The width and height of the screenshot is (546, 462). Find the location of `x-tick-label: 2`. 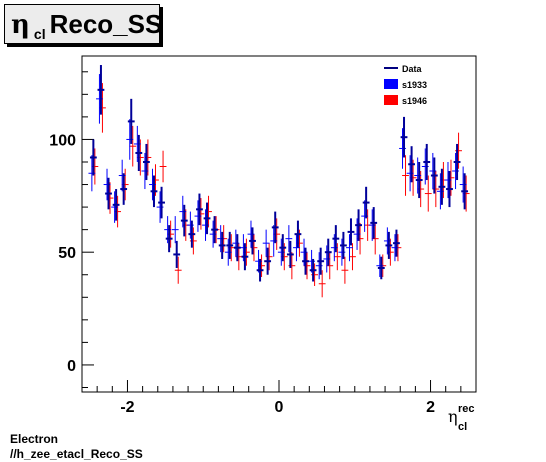

x-tick-label: 2 is located at coordinates (430, 407).